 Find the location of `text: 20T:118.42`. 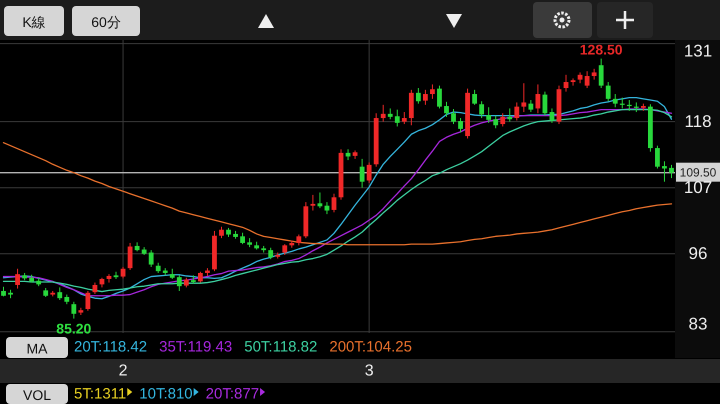

text: 20T:118.42 is located at coordinates (111, 347).